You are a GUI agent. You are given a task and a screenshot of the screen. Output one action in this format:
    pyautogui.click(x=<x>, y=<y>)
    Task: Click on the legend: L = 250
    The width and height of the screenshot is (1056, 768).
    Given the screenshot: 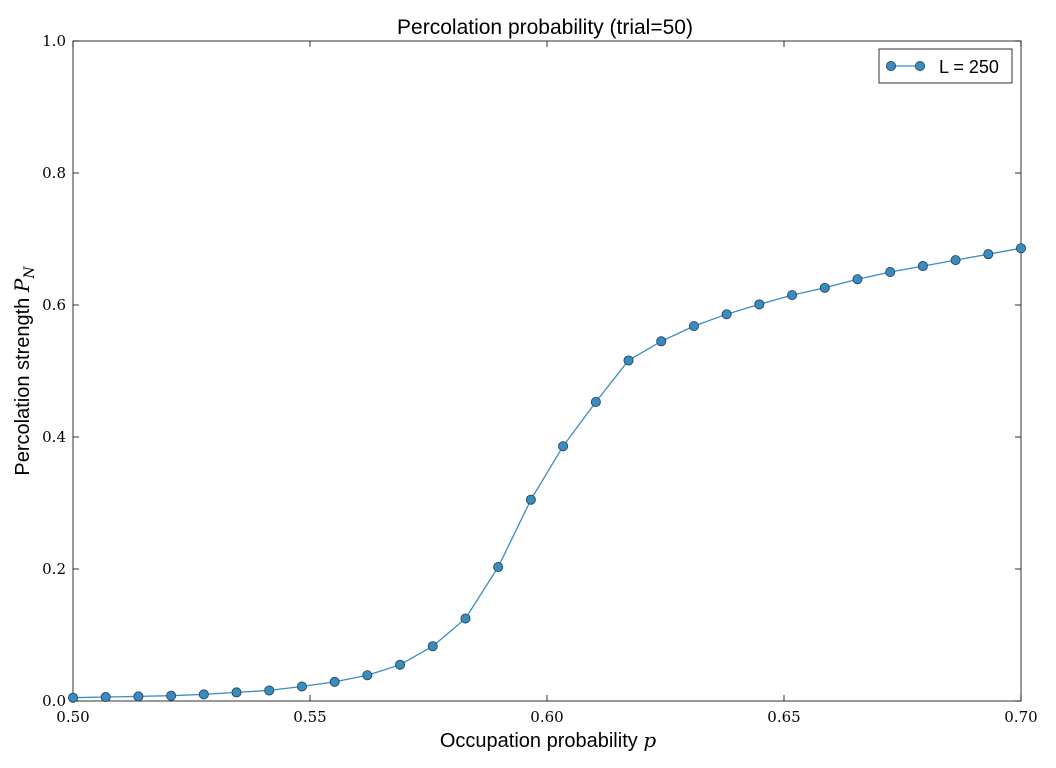 What is the action you would take?
    pyautogui.click(x=945, y=66)
    